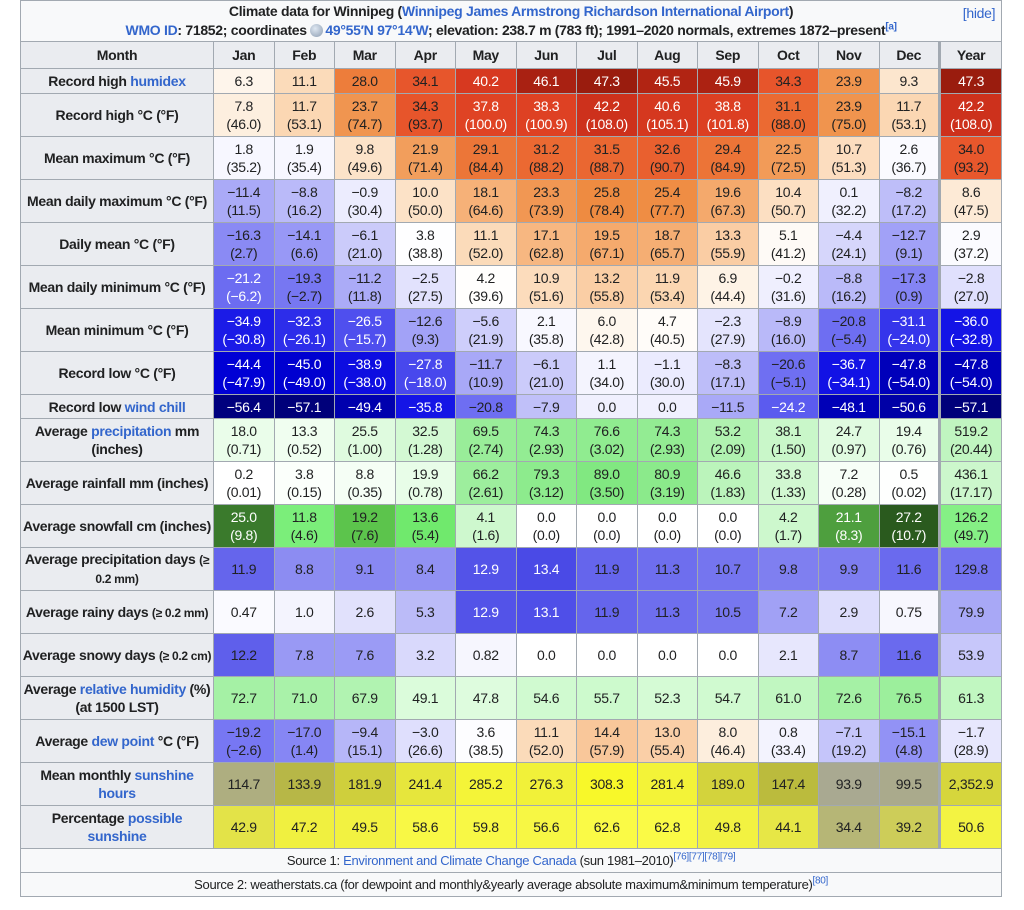  What do you see at coordinates (546, 431) in the screenshot?
I see `cell-value: 74.3` at bounding box center [546, 431].